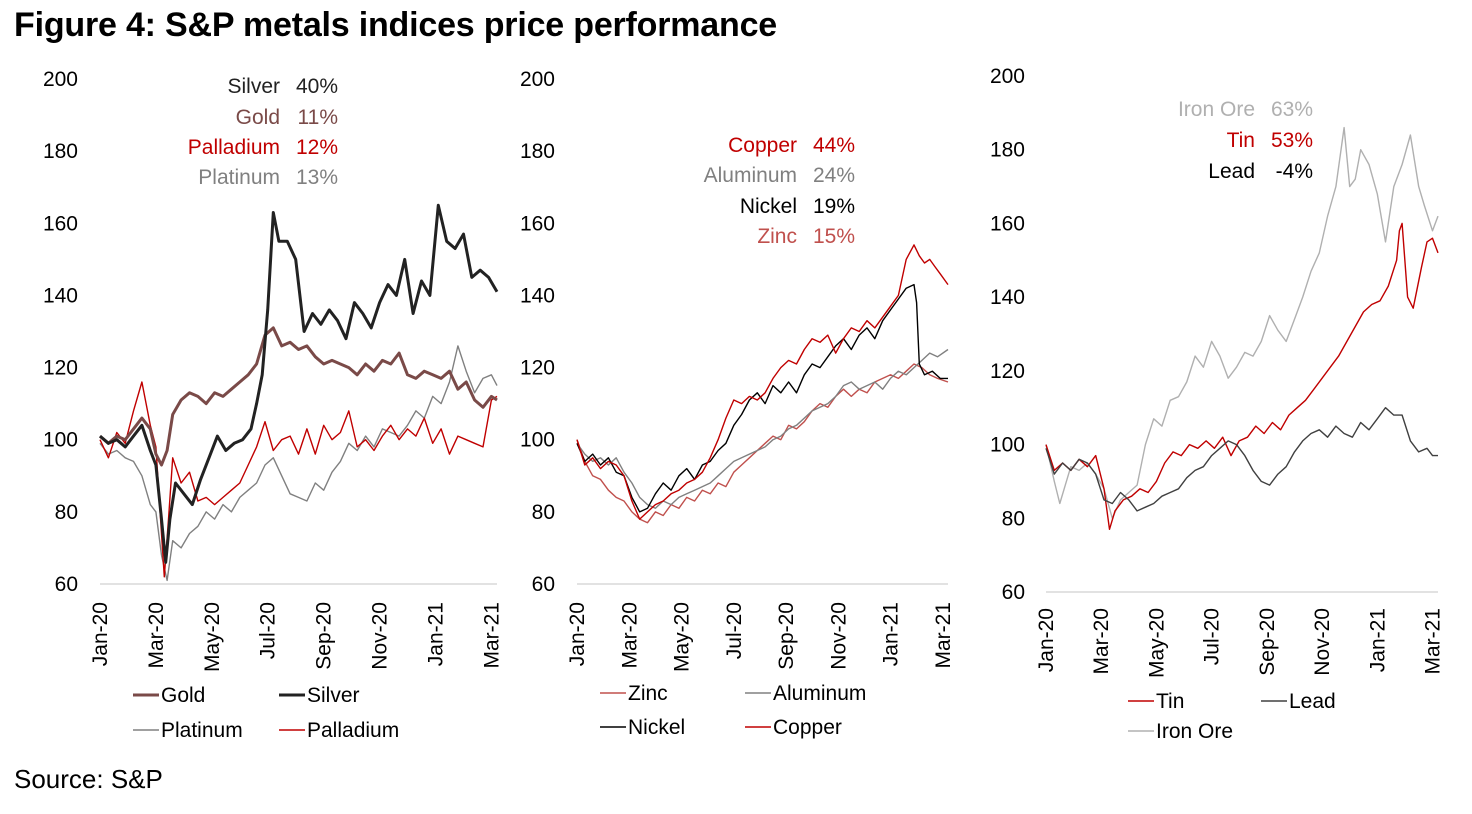 This screenshot has height=814, width=1472. I want to click on legend-label: Aluminum, so click(819, 693).